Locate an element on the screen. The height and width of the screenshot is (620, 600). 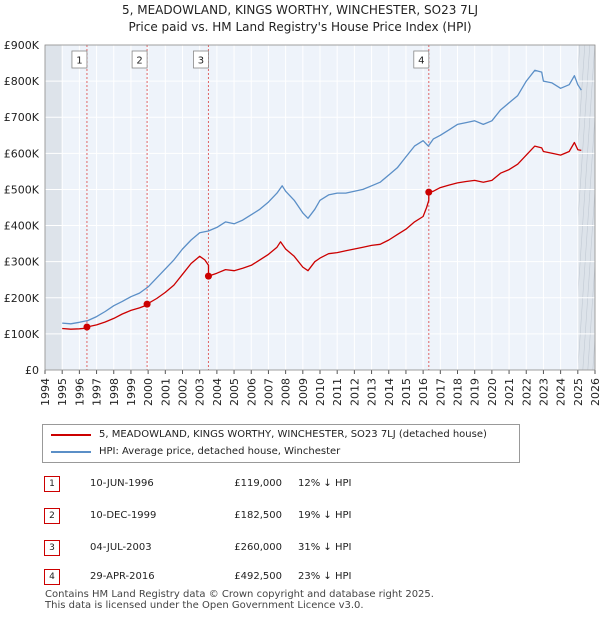
sale-hpi-diff: 19% ↓ HPI is located at coordinates (325, 515).